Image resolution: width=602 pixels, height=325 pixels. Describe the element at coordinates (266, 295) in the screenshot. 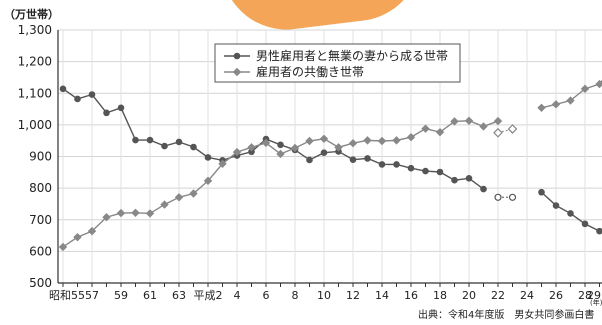

I see `x-tick-label: 6` at that location.